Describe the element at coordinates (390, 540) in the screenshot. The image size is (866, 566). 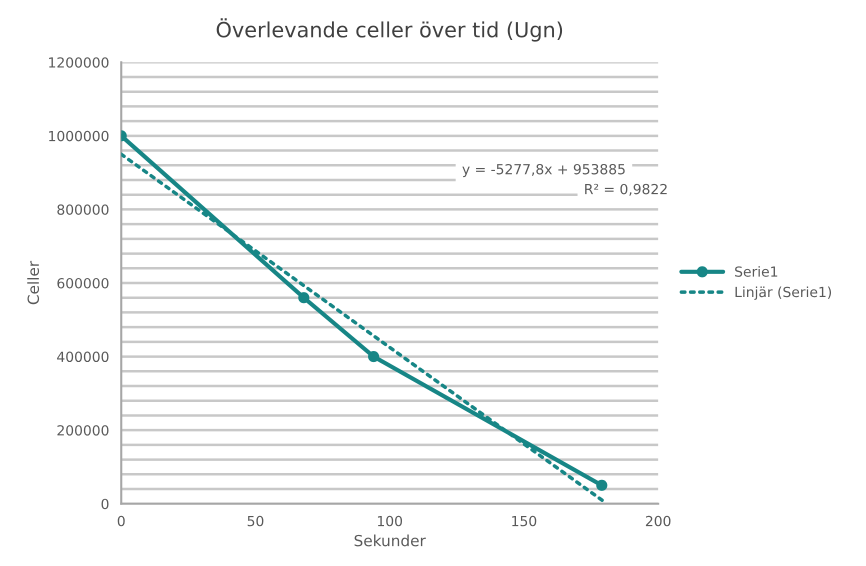
I see `x-axis-title: Sekunder` at that location.